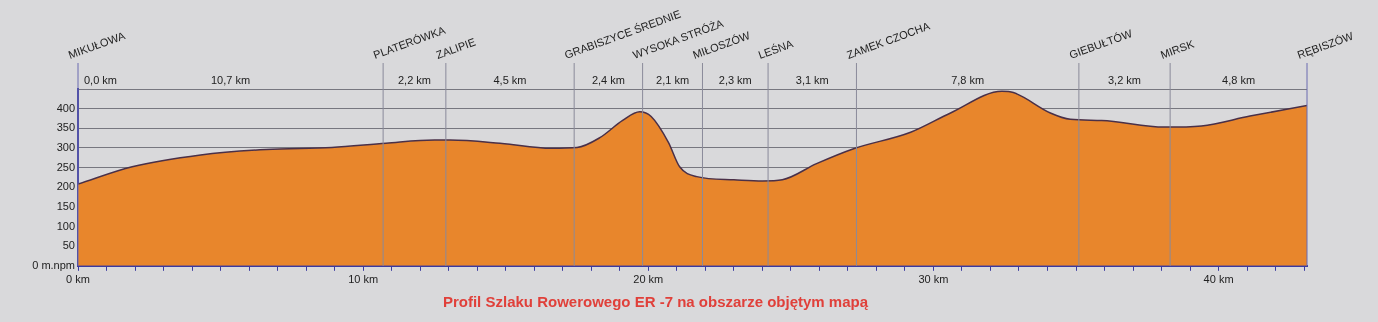 Image resolution: width=1378 pixels, height=322 pixels. What do you see at coordinates (776, 49) in the screenshot?
I see `ref-line-label: LEŚNA` at bounding box center [776, 49].